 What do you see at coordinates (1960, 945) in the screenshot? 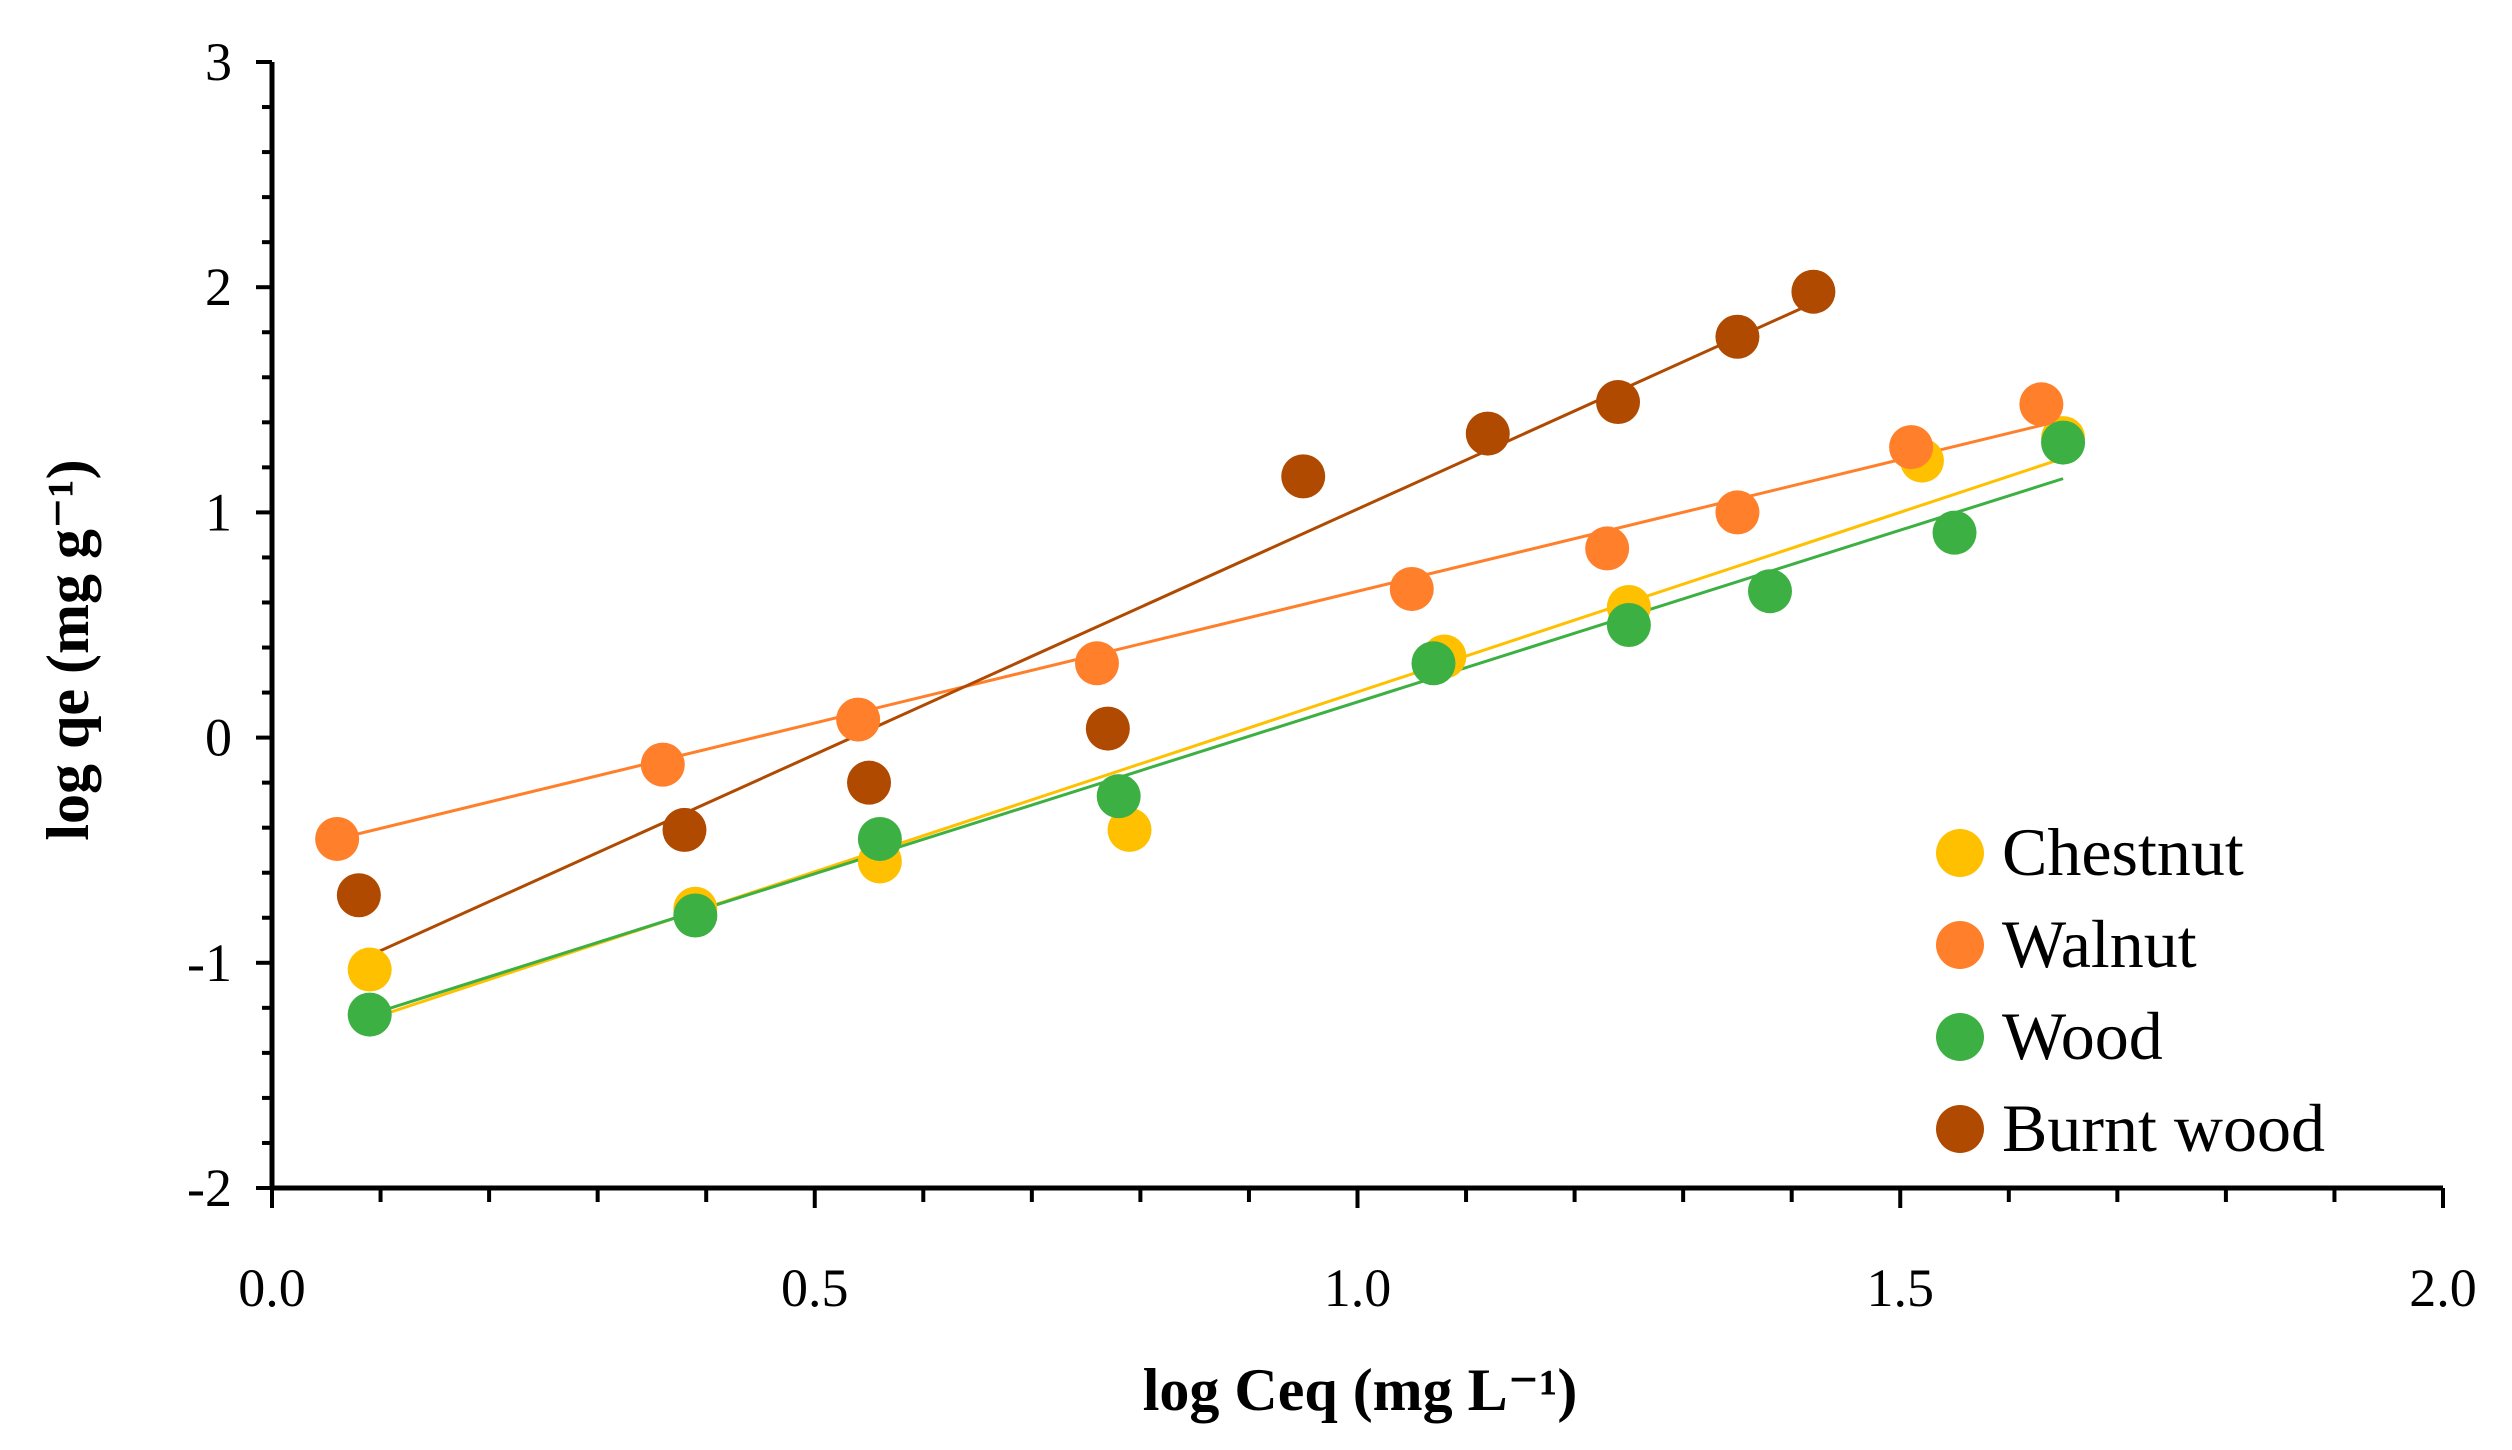
I see `legend-marker-walnut` at bounding box center [1960, 945].